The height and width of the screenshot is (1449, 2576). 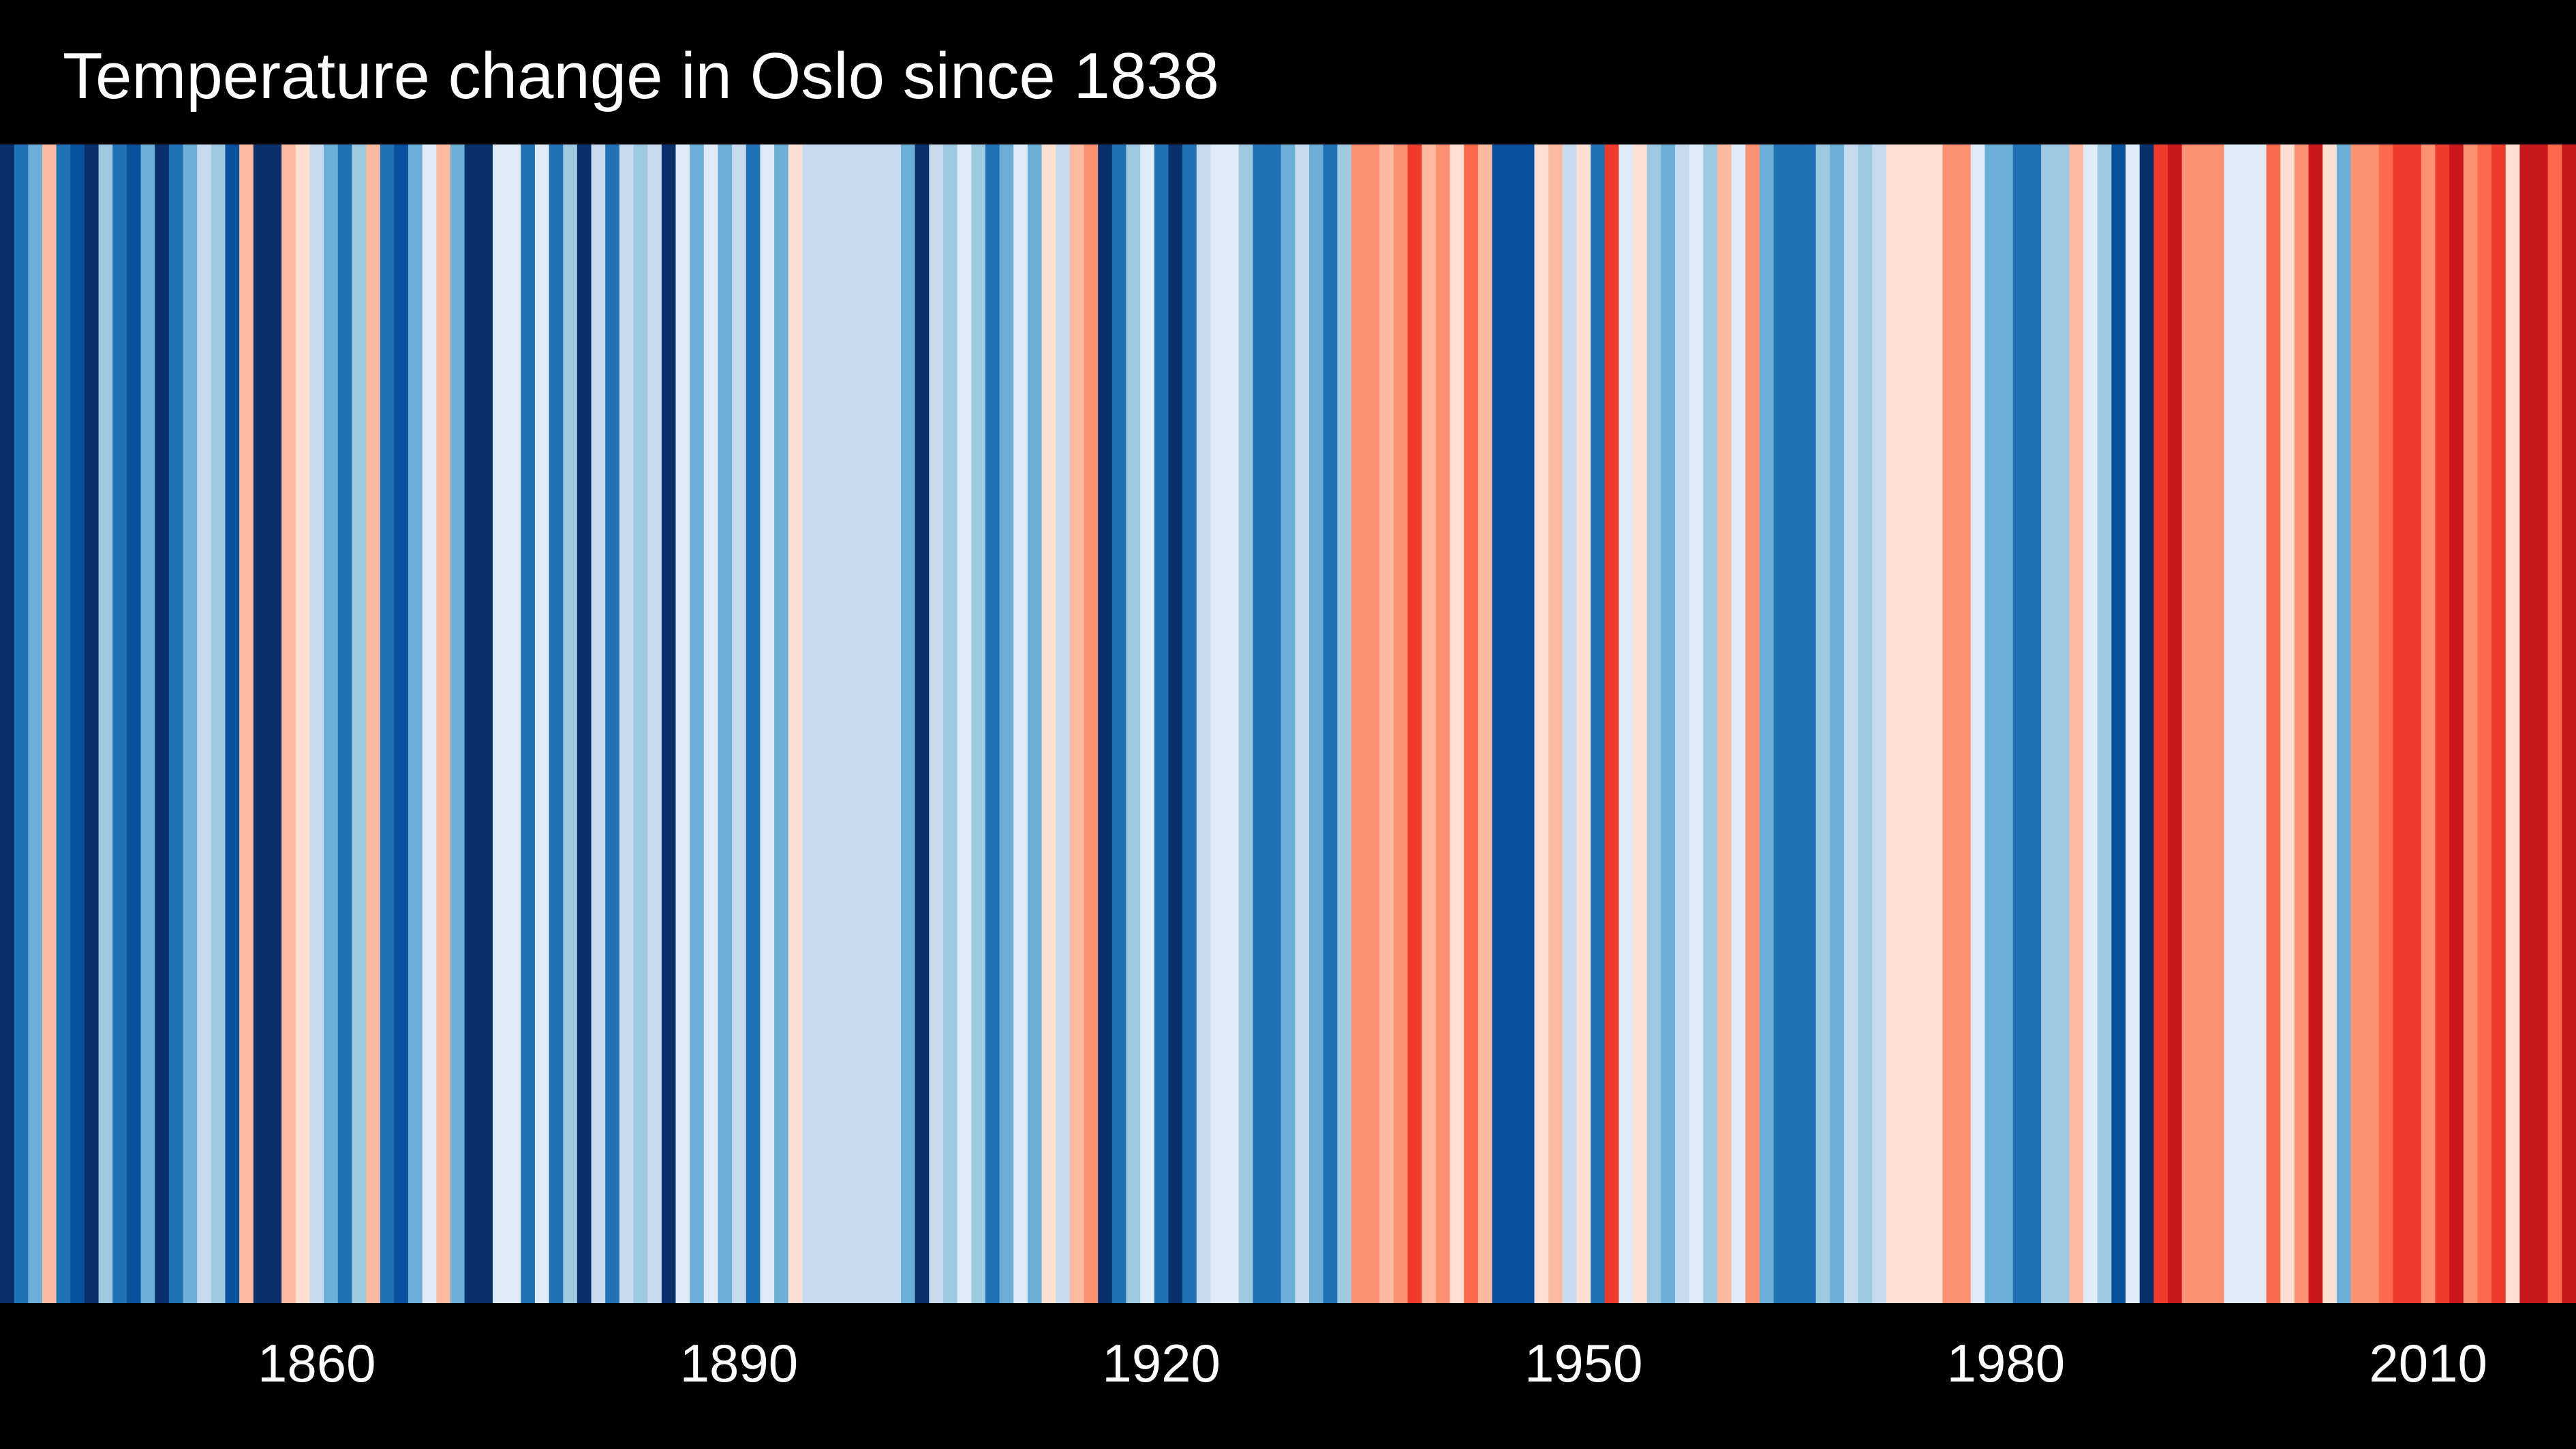 What do you see at coordinates (1063, 723) in the screenshot?
I see `stripe-1913` at bounding box center [1063, 723].